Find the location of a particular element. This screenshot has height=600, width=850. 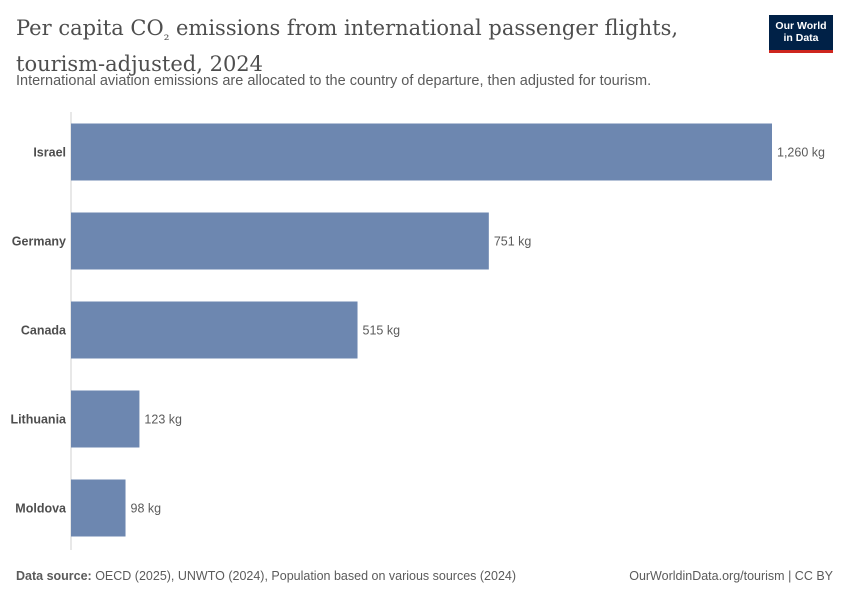

category-label: Lithuania is located at coordinates (38, 420).